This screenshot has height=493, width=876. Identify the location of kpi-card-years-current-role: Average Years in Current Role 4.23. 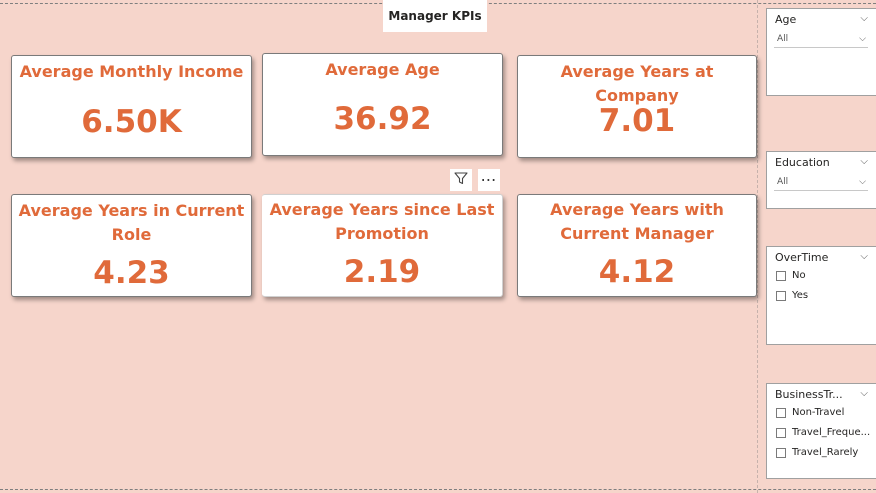
(131, 245).